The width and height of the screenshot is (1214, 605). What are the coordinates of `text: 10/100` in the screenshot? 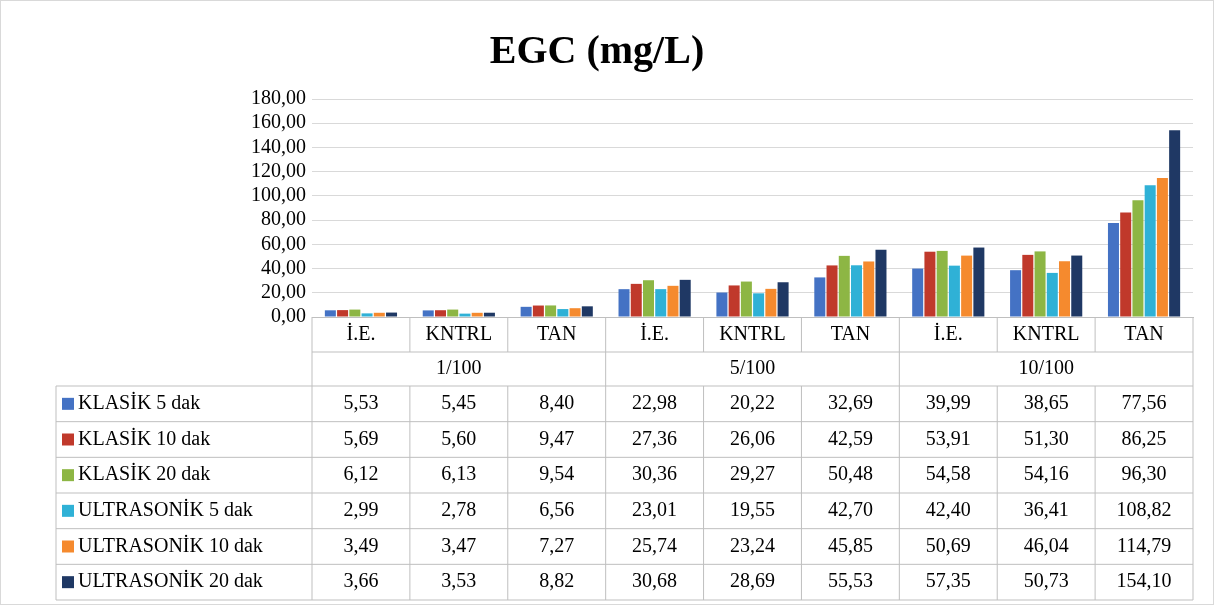 It's located at (1046, 367).